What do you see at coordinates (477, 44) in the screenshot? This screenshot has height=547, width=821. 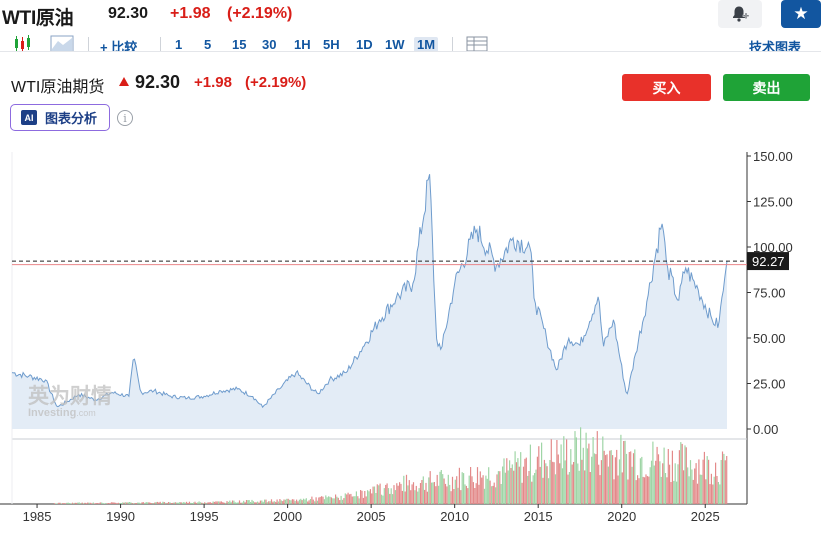 I see `data-table-icon` at bounding box center [477, 44].